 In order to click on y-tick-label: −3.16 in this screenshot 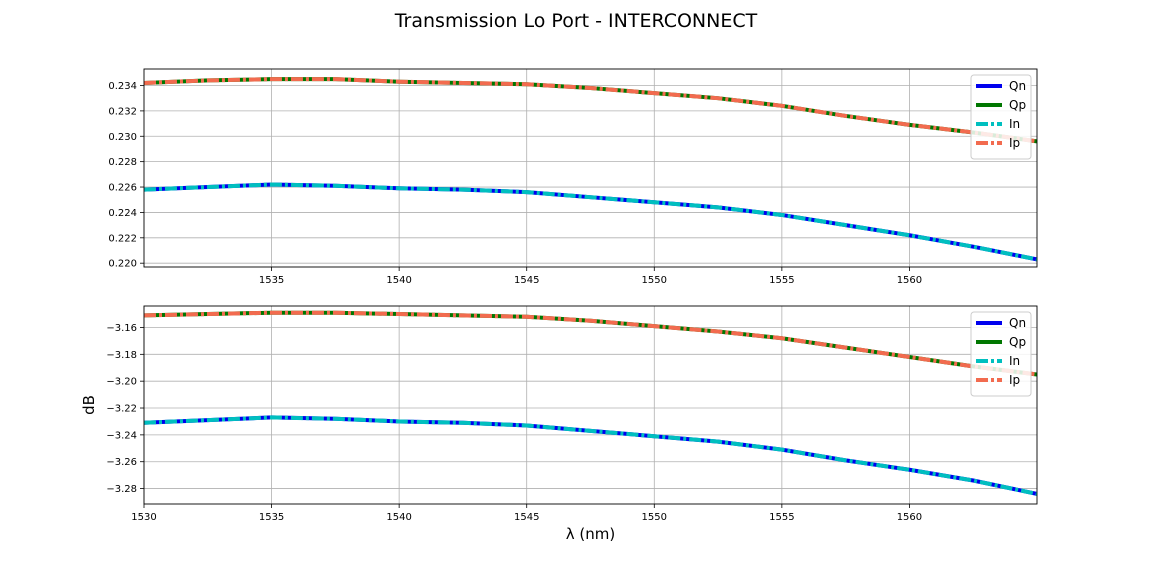, I will do `click(121, 328)`.